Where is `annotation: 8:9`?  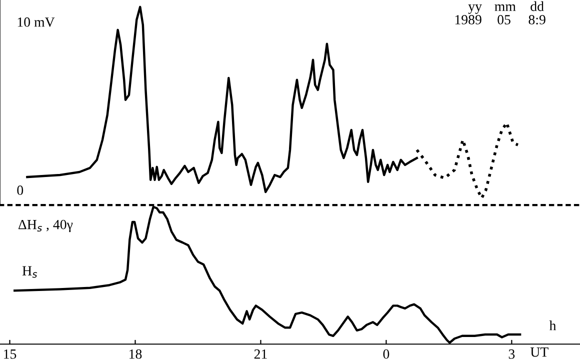
annotation: 8:9 is located at coordinates (537, 19).